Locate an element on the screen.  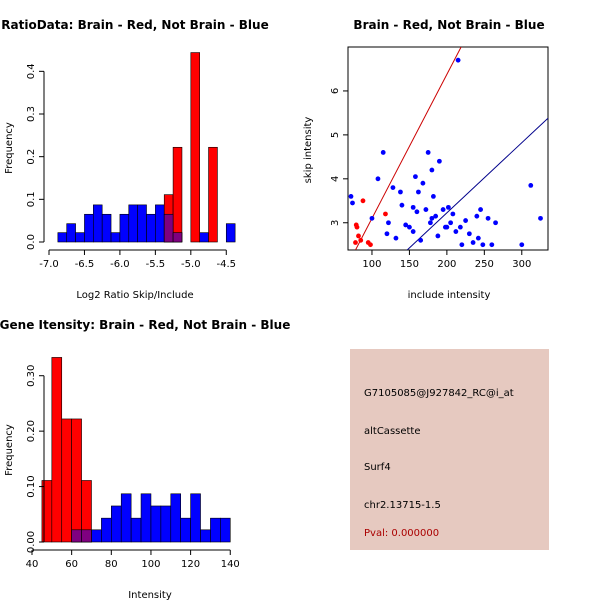
y-tick-label: 0.30 is located at coordinates (31, 376).